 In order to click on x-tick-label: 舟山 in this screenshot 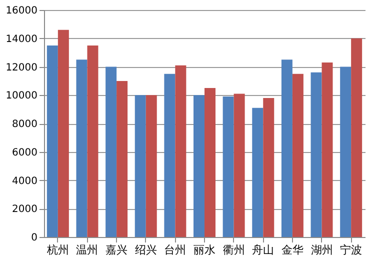, I will do `click(263, 250)`.